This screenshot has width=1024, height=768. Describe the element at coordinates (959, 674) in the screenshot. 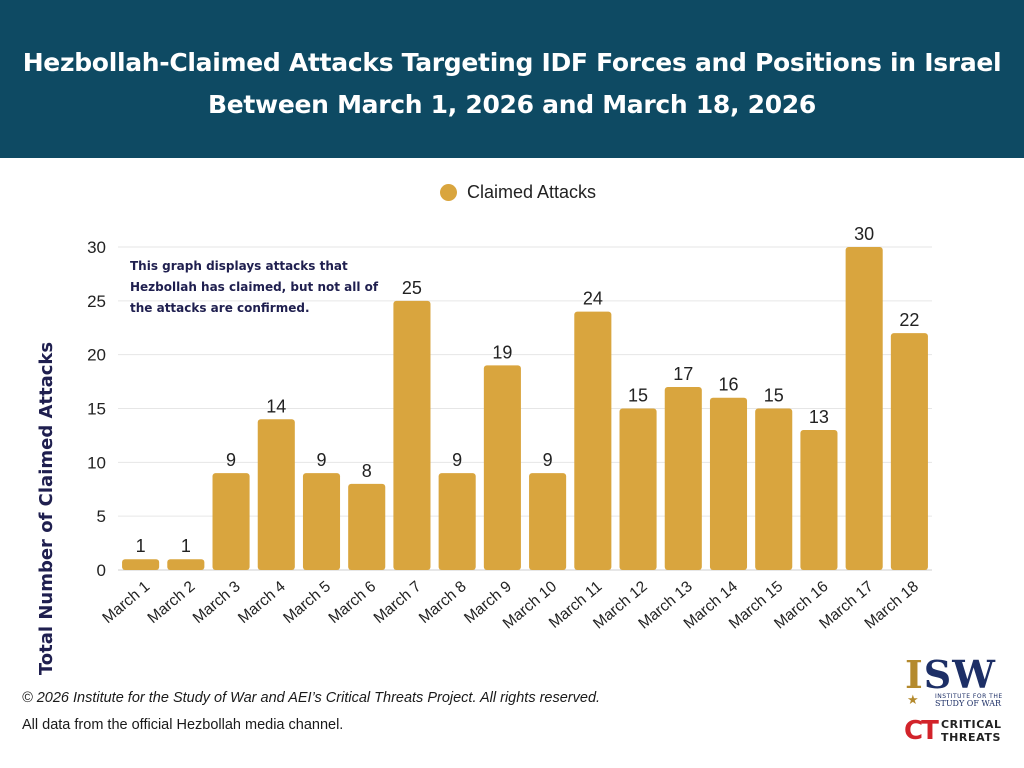

I see `isw-logo-mark-sw: SW` at that location.